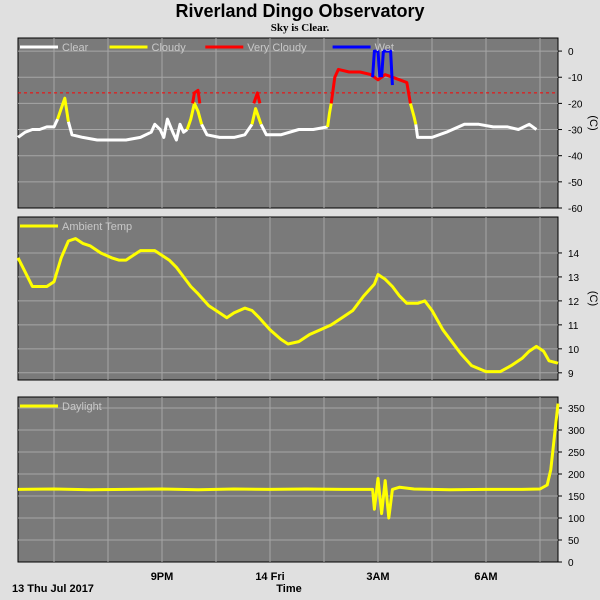 The width and height of the screenshot is (600, 600). I want to click on y-tick-label: 12, so click(574, 302).